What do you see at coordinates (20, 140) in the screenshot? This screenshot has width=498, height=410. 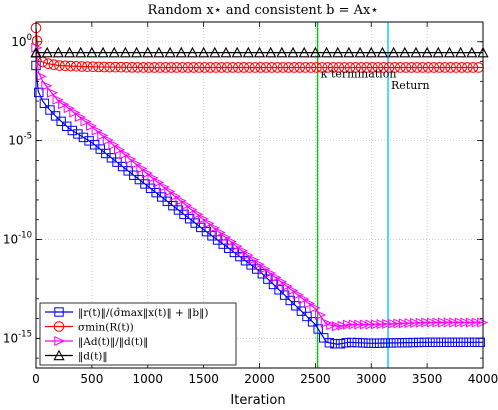 I see `y-tick-label: 10-5` at bounding box center [20, 140].